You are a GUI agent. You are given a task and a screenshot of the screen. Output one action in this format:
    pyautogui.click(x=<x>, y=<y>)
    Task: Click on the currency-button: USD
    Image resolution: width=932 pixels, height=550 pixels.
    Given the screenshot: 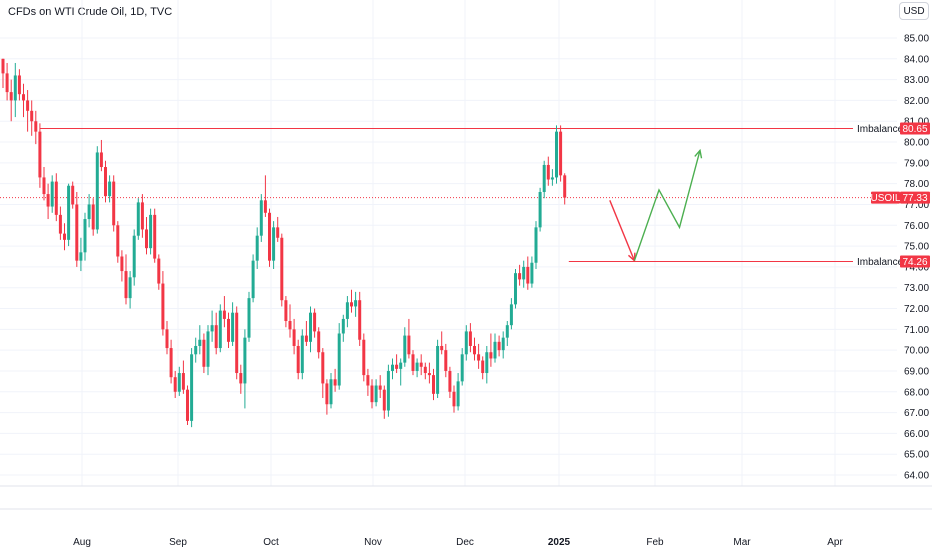 What is the action you would take?
    pyautogui.click(x=914, y=11)
    